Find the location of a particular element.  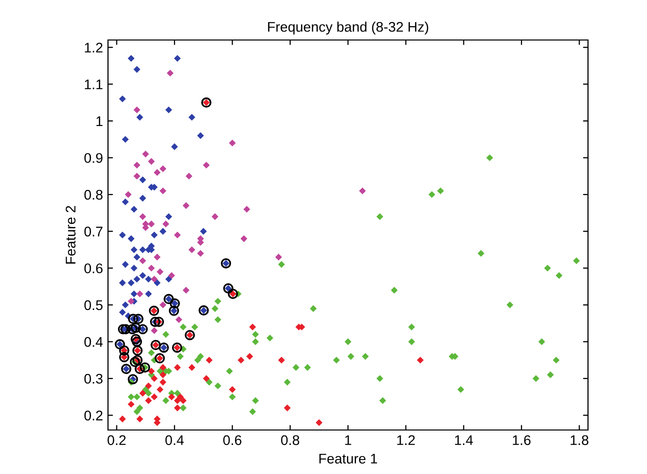

y-tick-label: 1 is located at coordinates (99, 121).